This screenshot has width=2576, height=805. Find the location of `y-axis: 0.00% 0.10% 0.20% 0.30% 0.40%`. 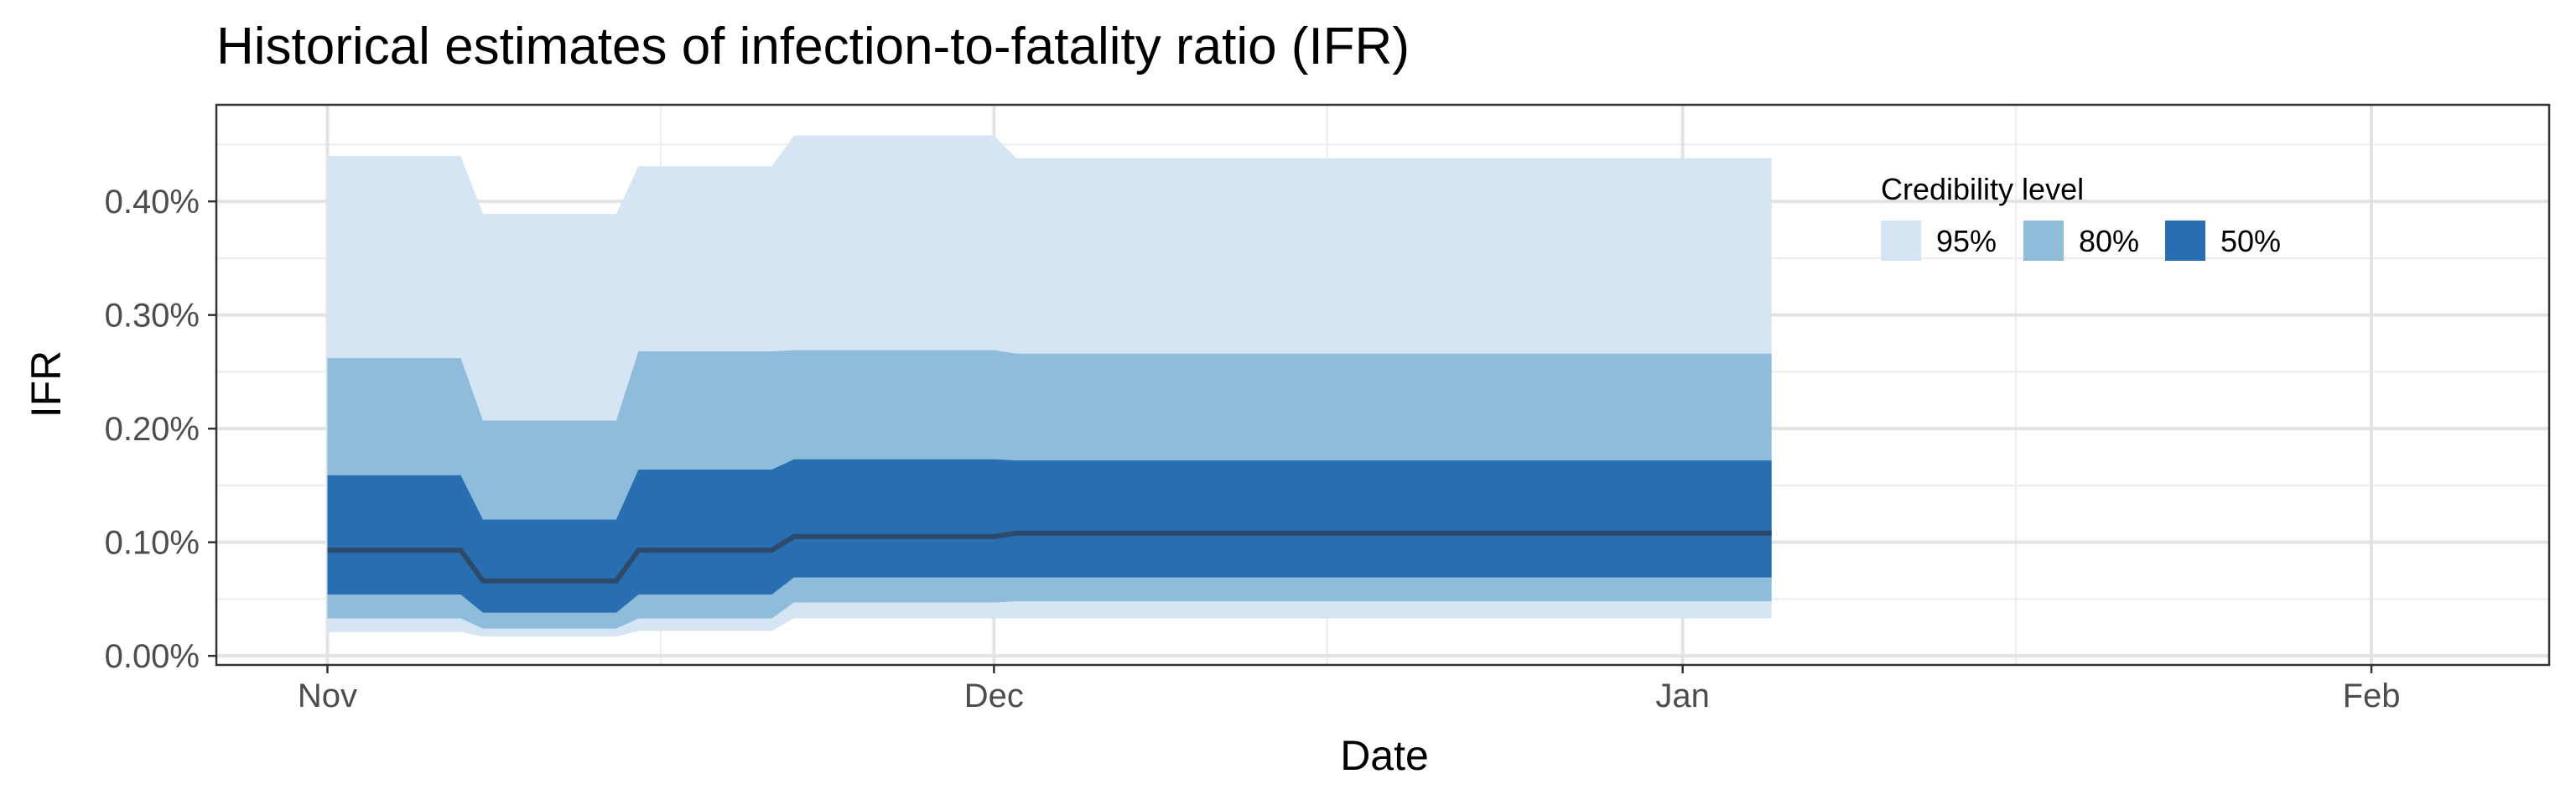

y-axis: 0.00% 0.10% 0.20% 0.30% 0.40% is located at coordinates (160, 429).